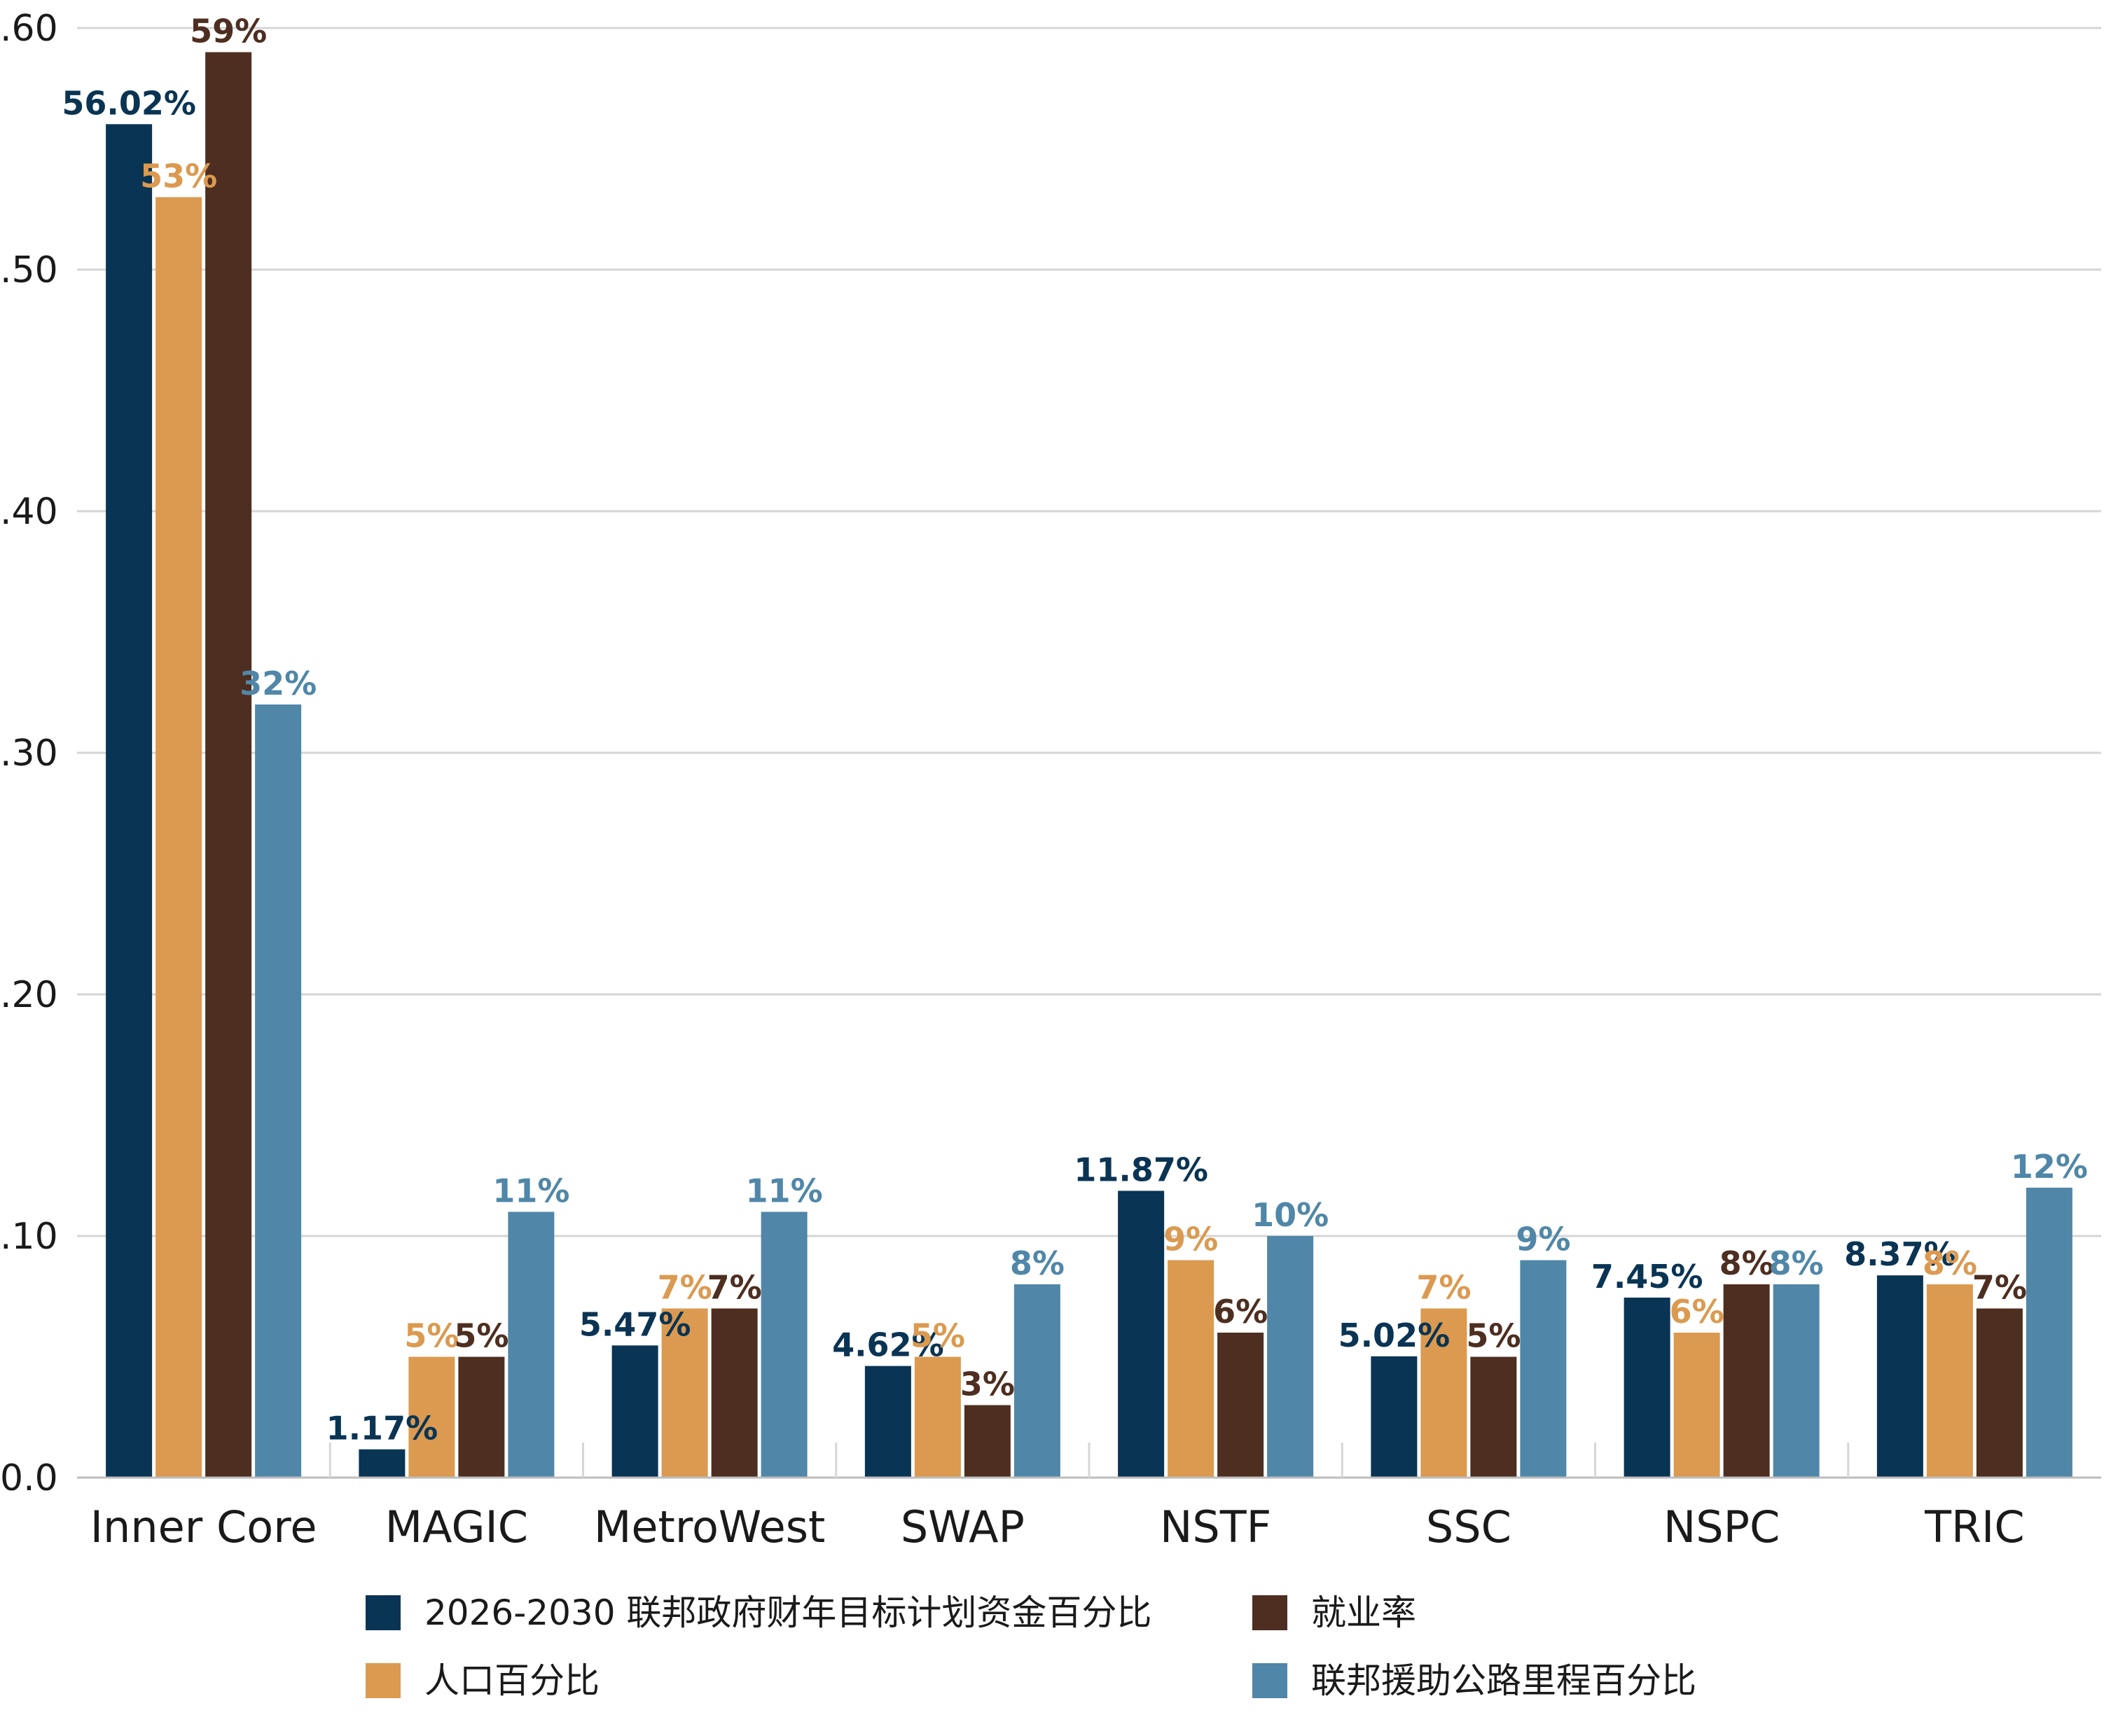 Image resolution: width=2118 pixels, height=1736 pixels. What do you see at coordinates (987, 1384) in the screenshot?
I see `data-label: 3%` at bounding box center [987, 1384].